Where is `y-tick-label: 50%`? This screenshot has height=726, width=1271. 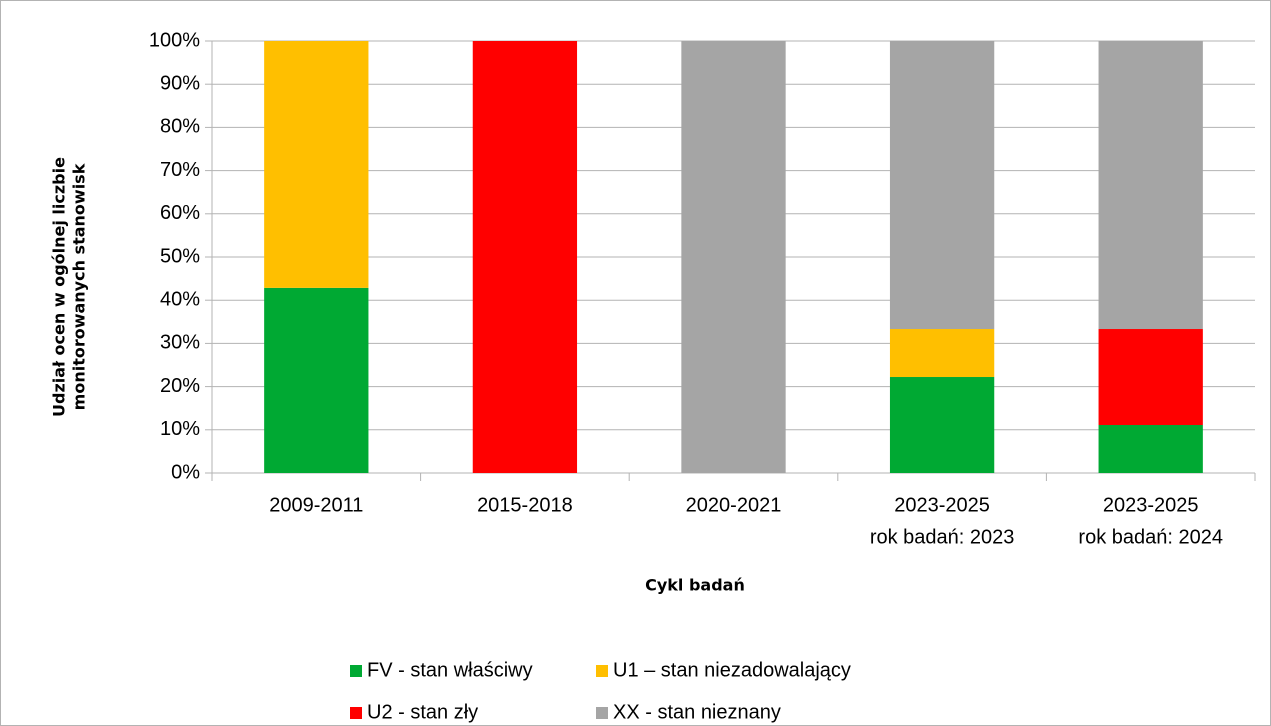
y-tick-label: 50% is located at coordinates (180, 256).